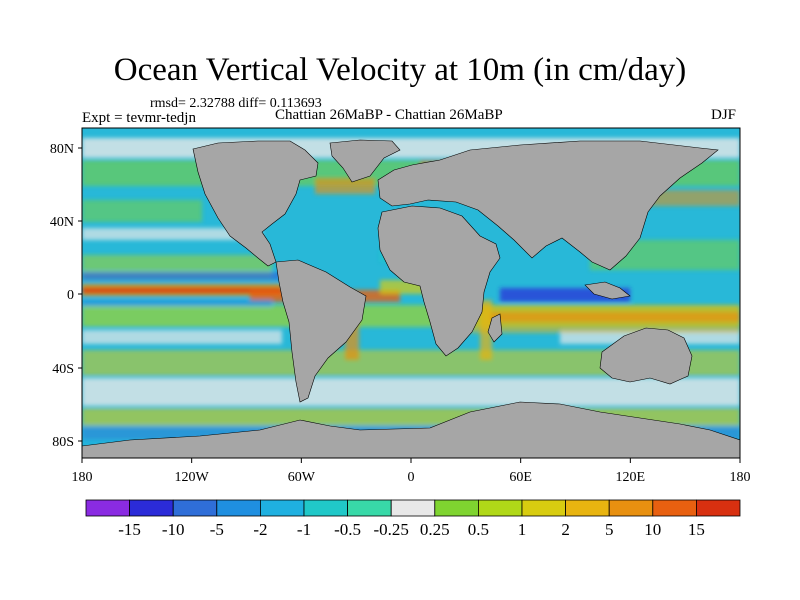  What do you see at coordinates (63, 442) in the screenshot?
I see `lat-tick-label: 80S` at bounding box center [63, 442].